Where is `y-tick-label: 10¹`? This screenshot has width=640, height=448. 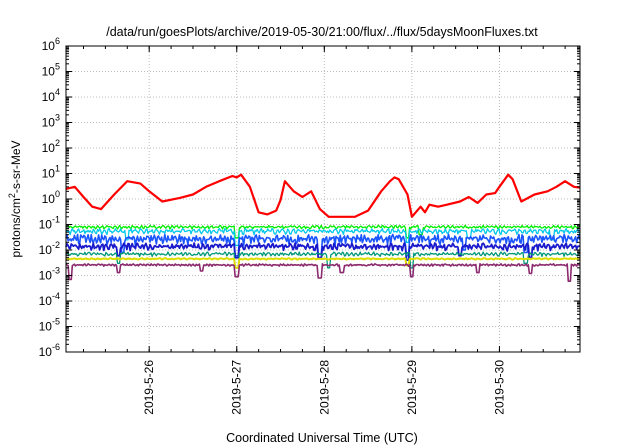
y-tick-label: 10¹ is located at coordinates (51, 172).